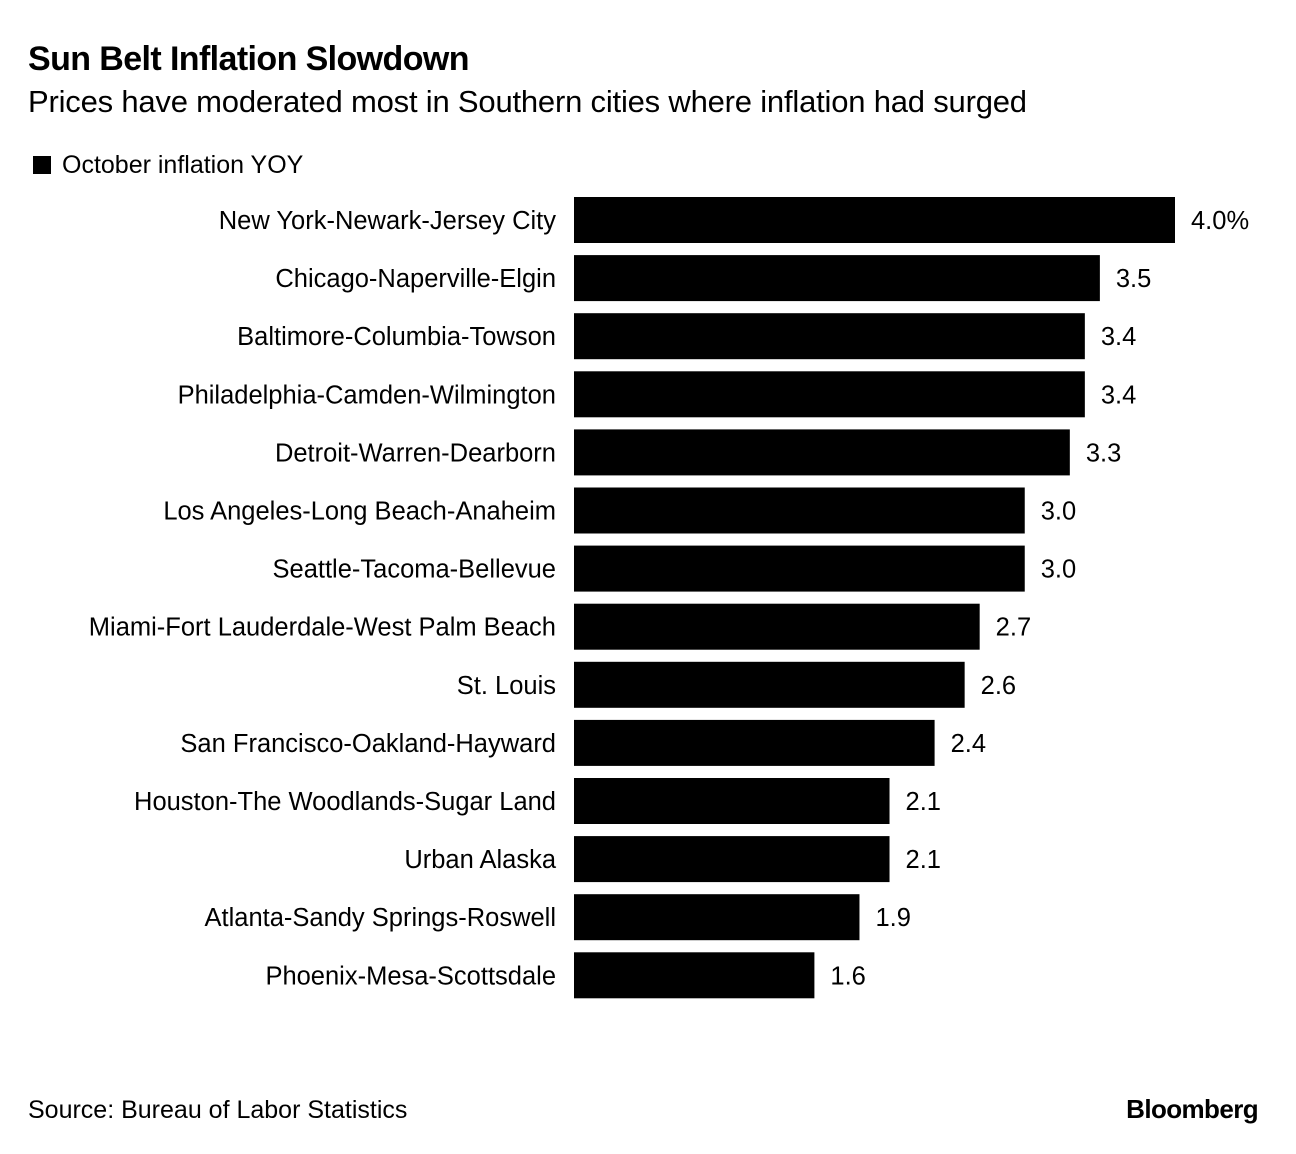  I want to click on category-label: Seattle-Tacoma-Bellevue, so click(414, 570).